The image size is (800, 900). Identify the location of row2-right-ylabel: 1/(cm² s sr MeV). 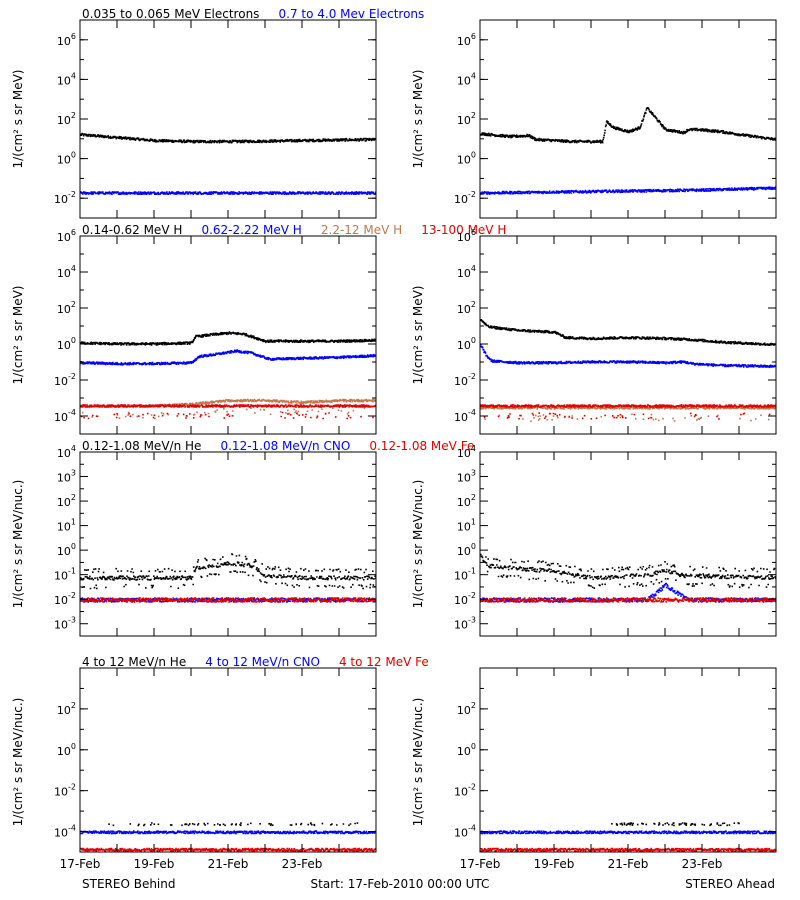
(418, 335).